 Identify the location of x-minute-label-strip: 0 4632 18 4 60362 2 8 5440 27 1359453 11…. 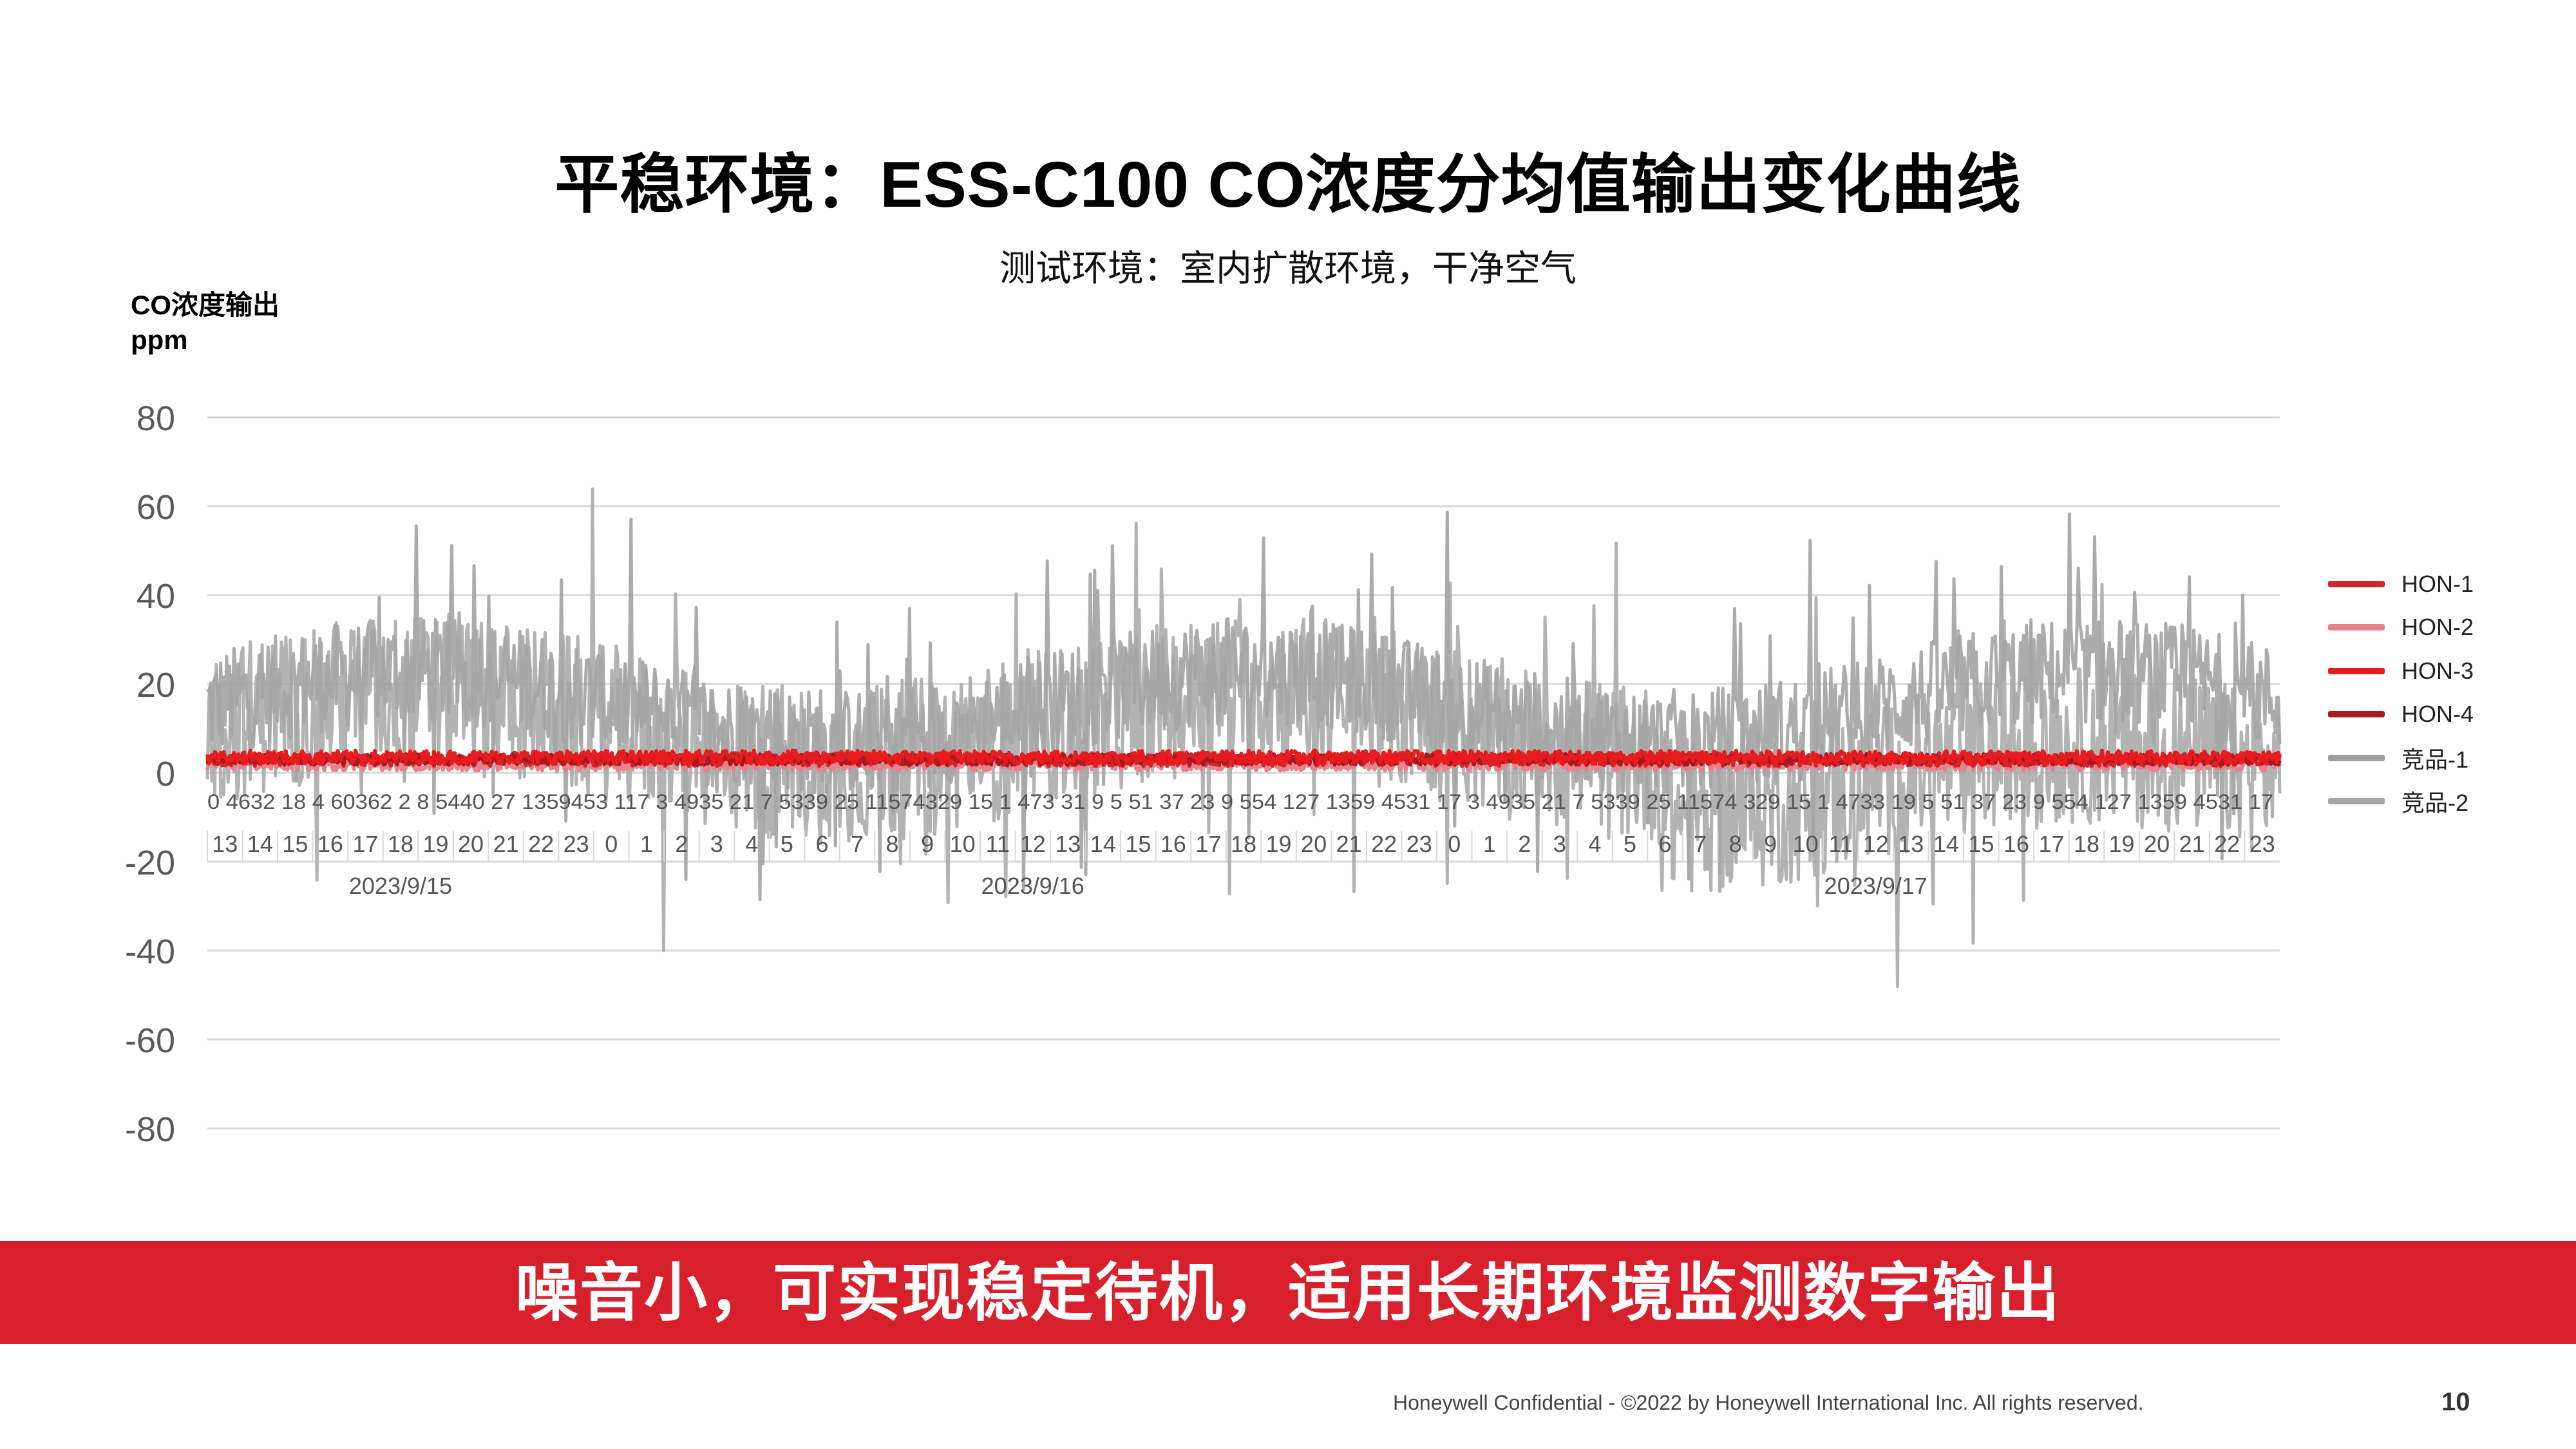
(1240, 802).